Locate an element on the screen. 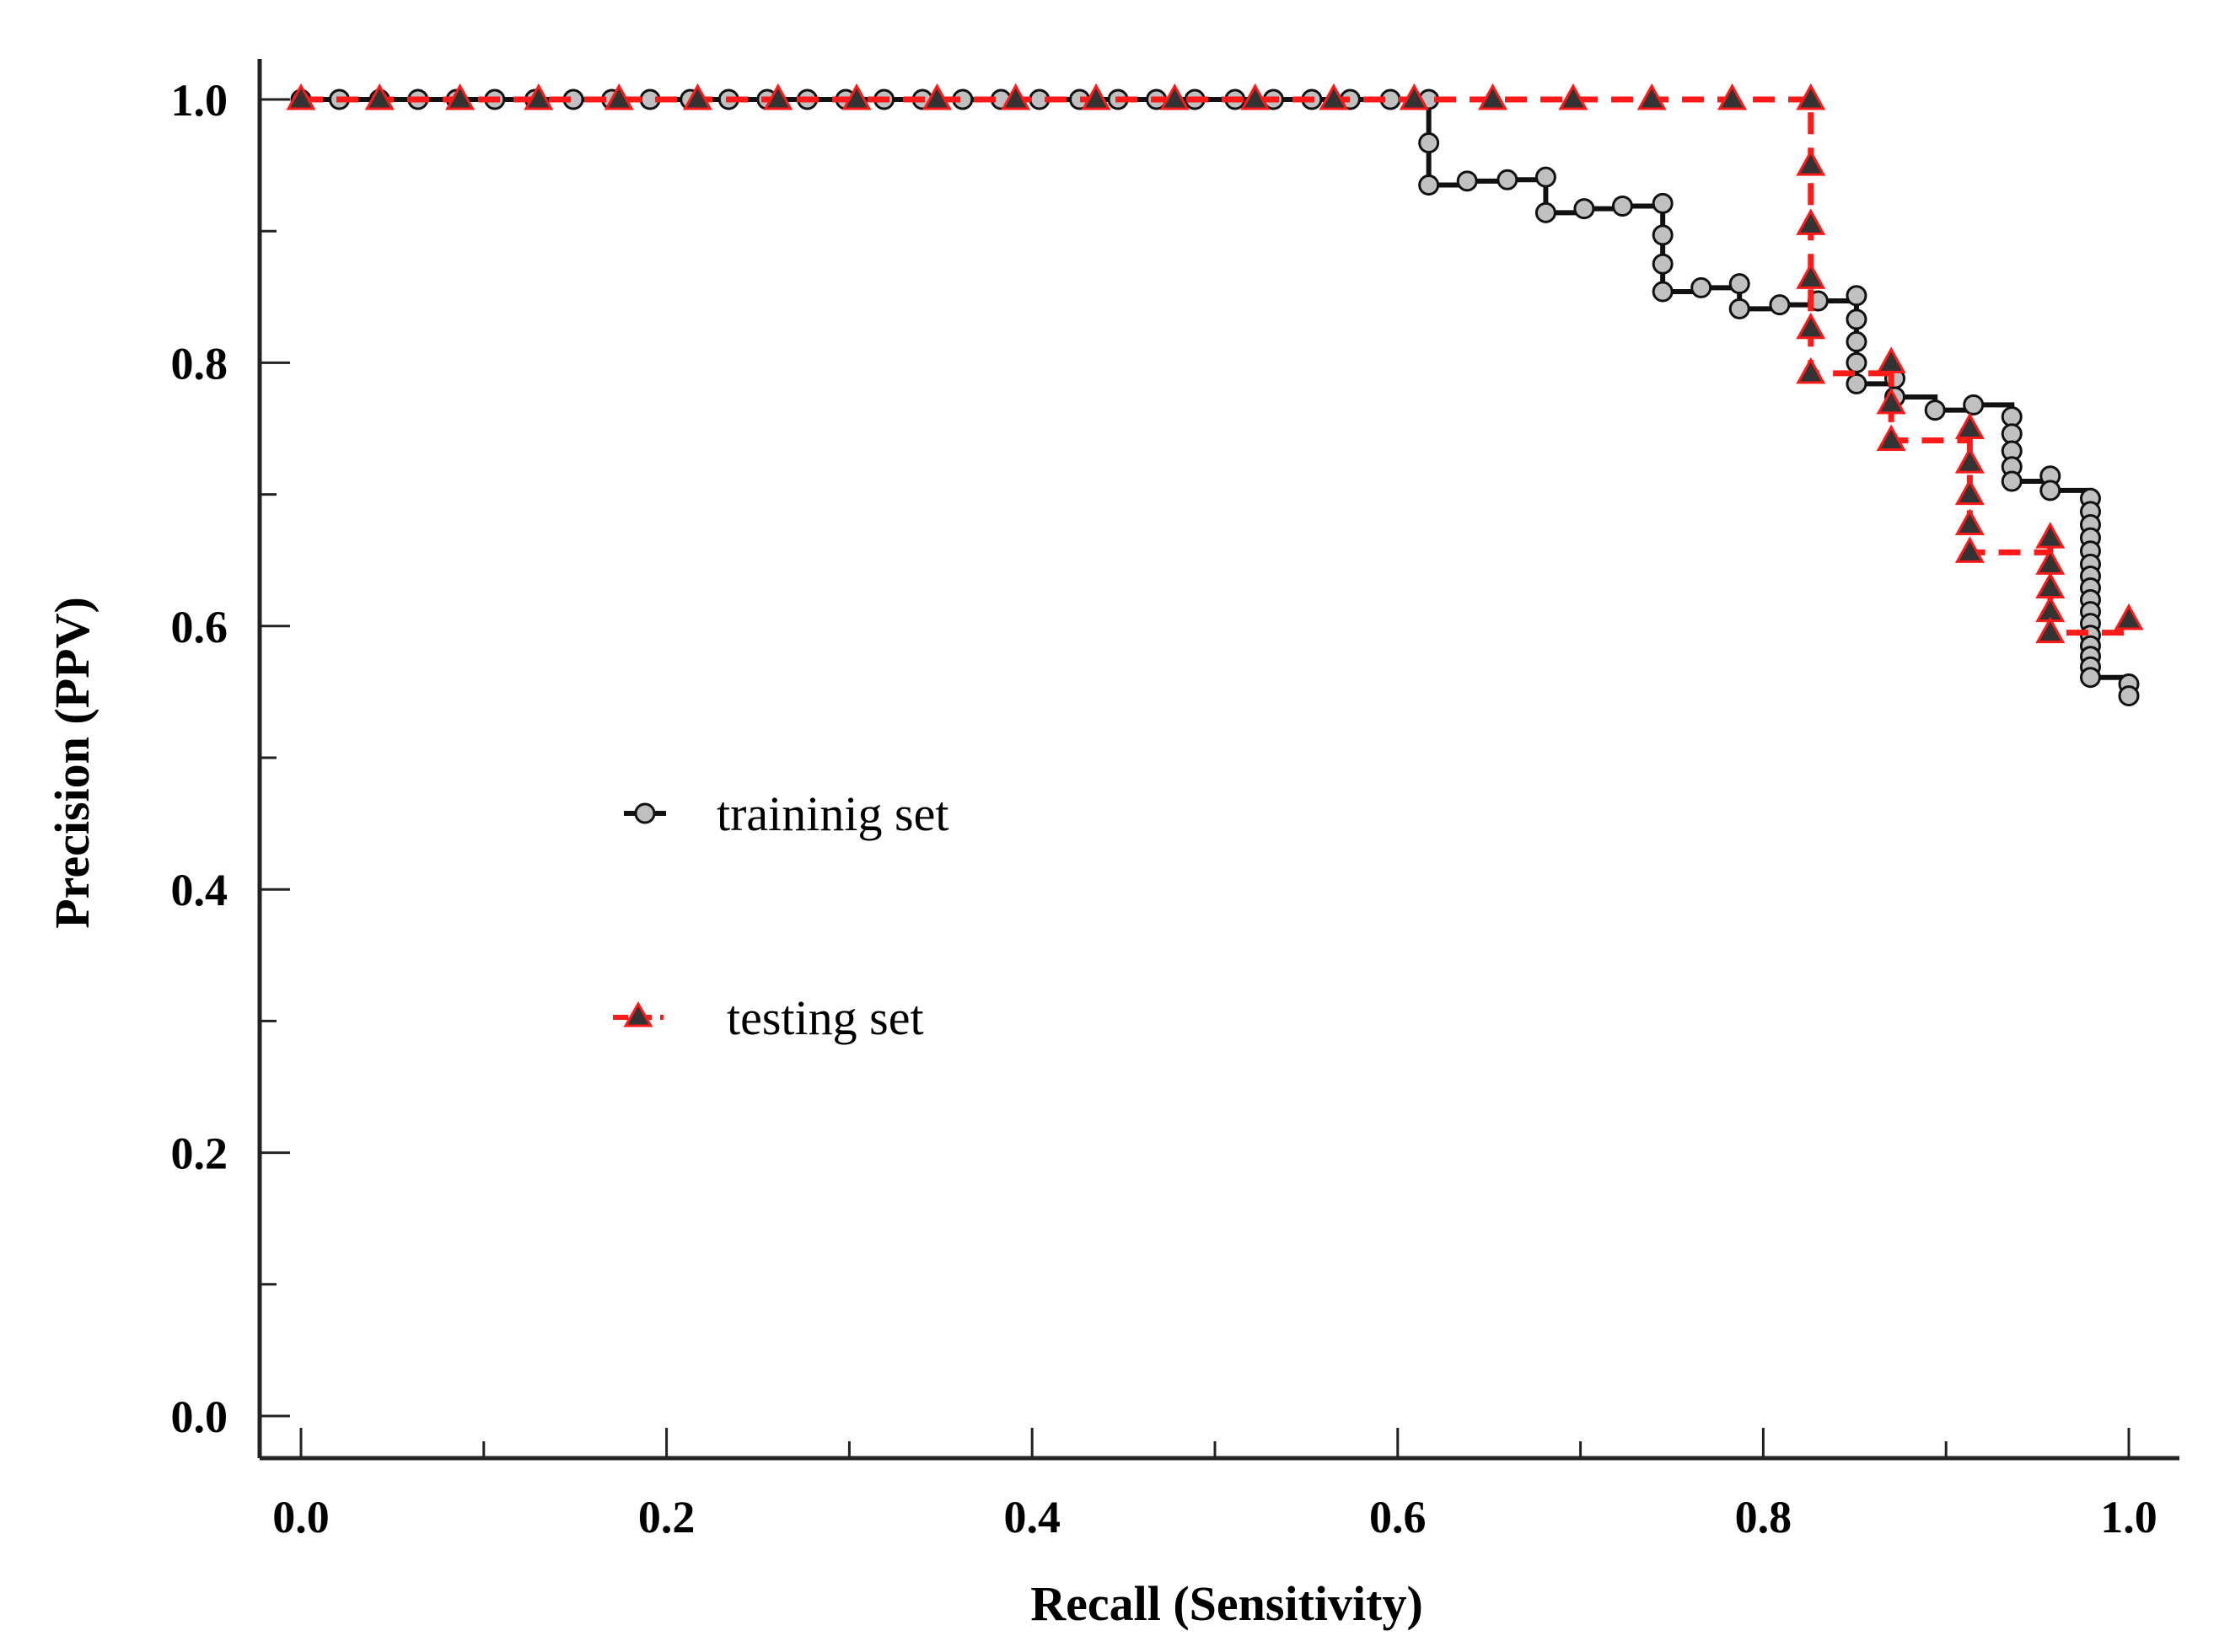 This screenshot has height=1652, width=2230. y-tick-label: 1.0 is located at coordinates (199, 100).